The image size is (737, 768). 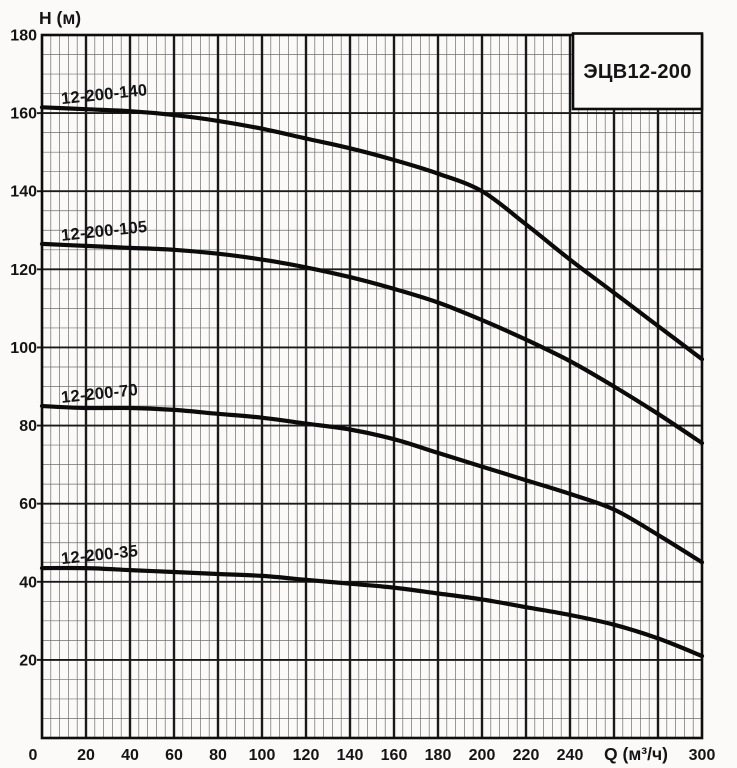 I want to click on x-tick-label: 80, so click(x=218, y=755).